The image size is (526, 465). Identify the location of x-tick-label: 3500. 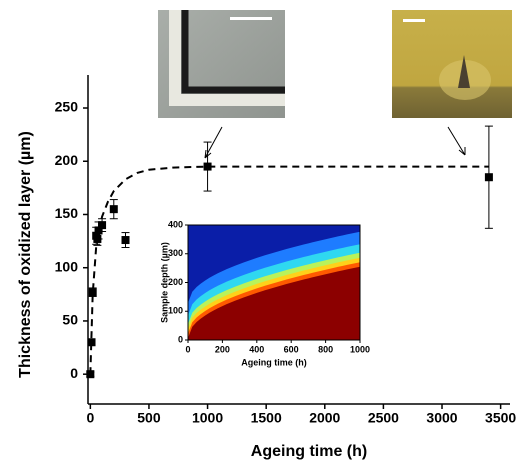
(500, 418).